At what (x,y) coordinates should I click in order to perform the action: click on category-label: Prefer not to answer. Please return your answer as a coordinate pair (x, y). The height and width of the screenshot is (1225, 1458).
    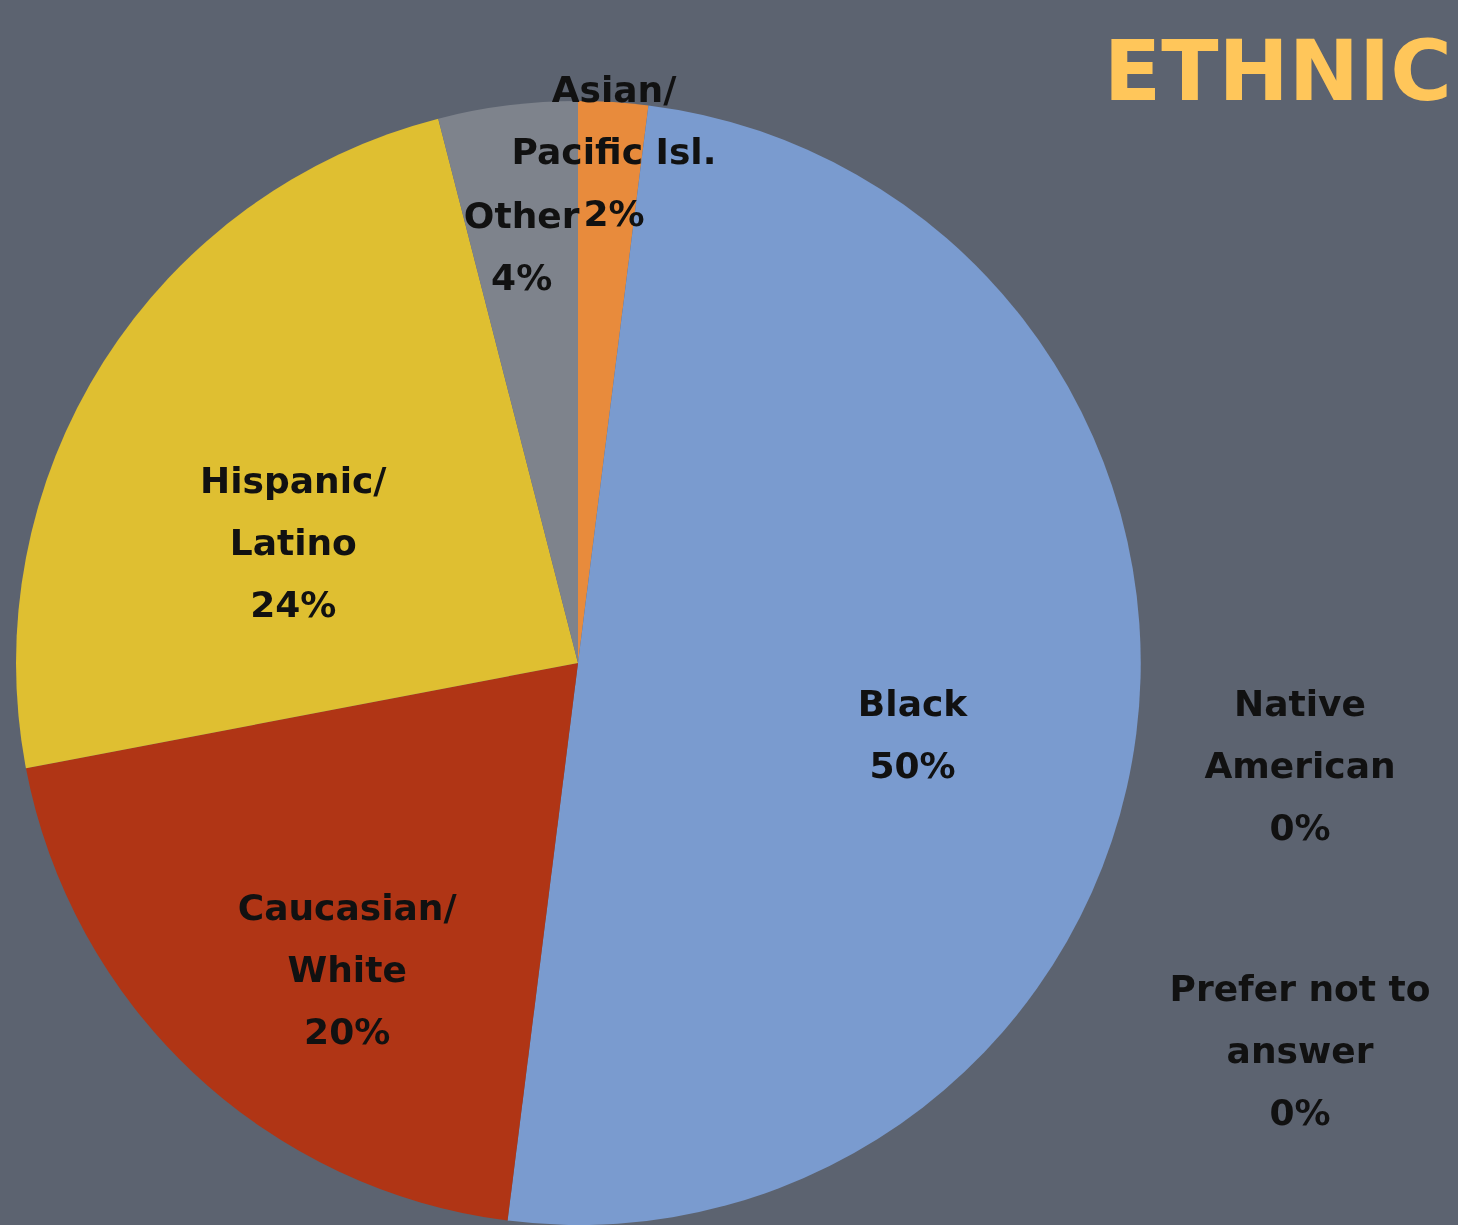
    Looking at the image, I should click on (1300, 1019).